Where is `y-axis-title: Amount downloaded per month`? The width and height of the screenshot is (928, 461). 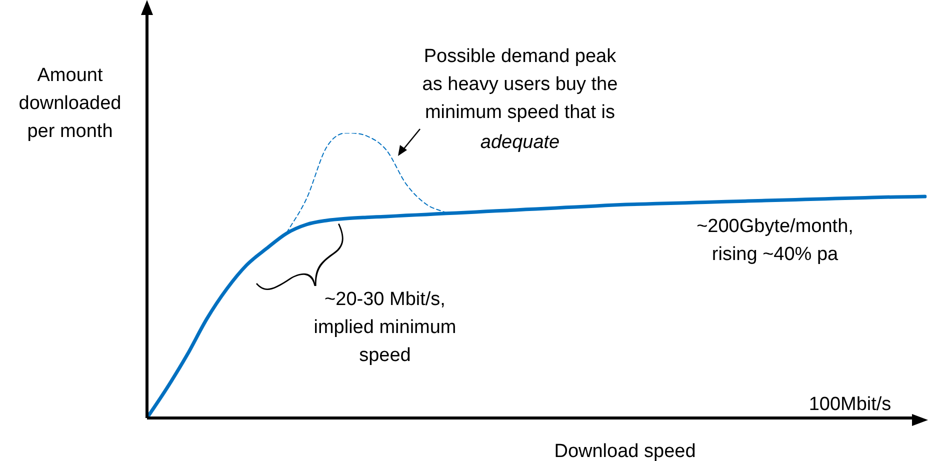 y-axis-title: Amount downloaded per month is located at coordinates (70, 104).